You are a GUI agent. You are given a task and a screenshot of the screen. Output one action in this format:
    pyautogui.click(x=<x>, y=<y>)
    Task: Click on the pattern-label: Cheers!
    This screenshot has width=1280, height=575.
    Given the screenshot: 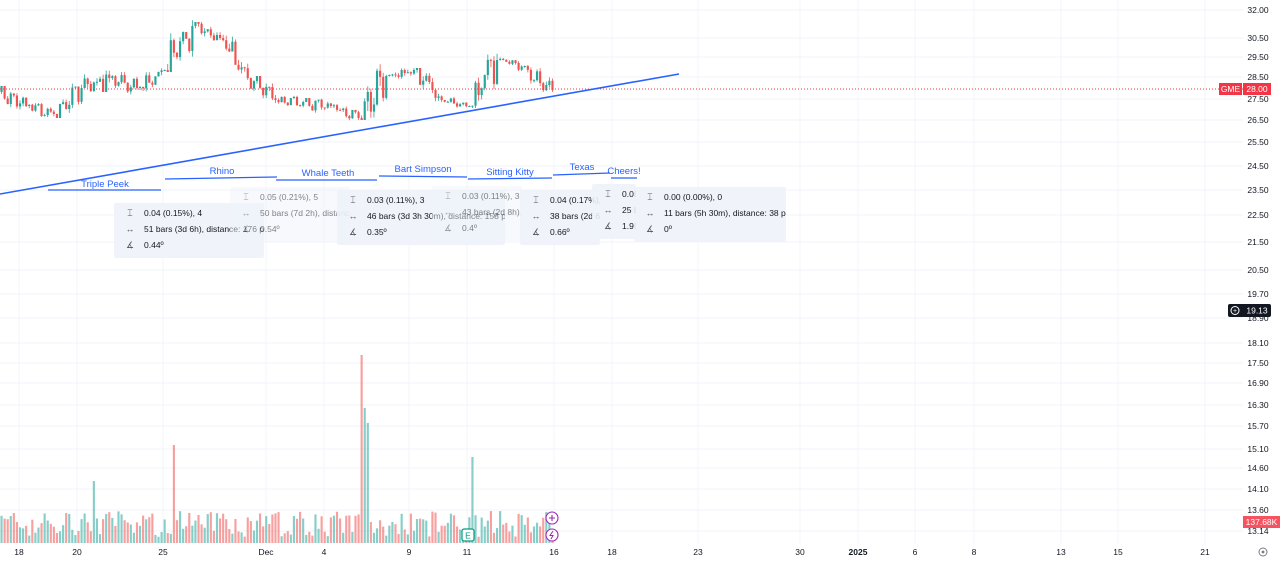 What is the action you would take?
    pyautogui.click(x=623, y=171)
    